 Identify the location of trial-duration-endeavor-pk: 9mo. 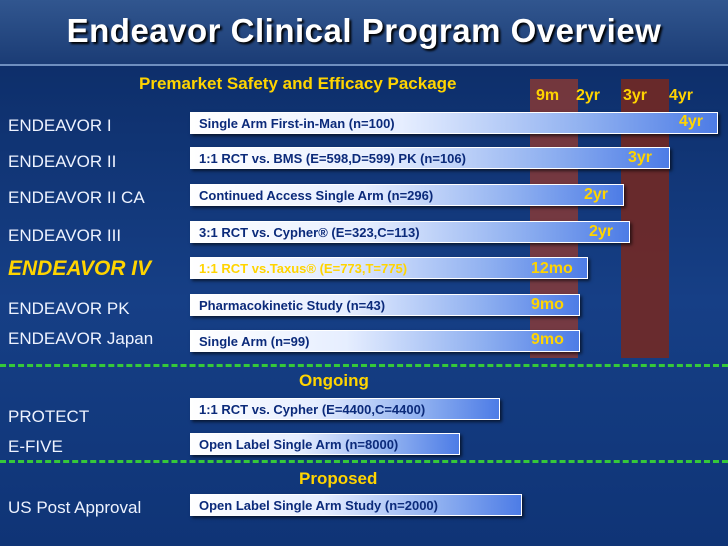
(547, 304).